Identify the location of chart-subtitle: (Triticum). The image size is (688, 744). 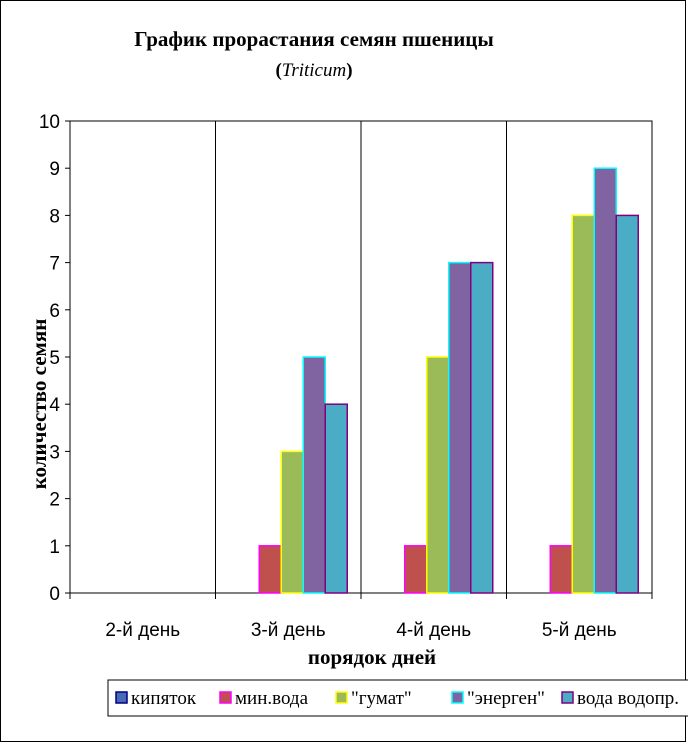
(313, 70).